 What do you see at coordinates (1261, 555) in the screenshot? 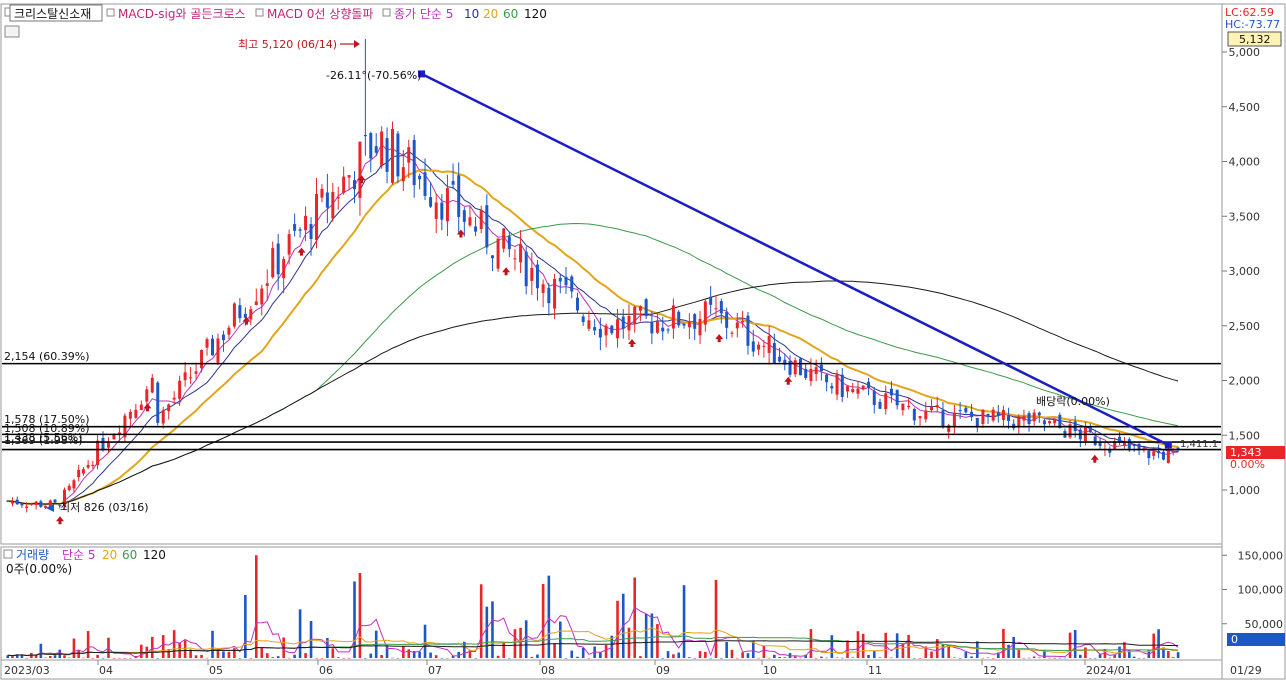
I see `volume-tick-label: 150,000` at bounding box center [1261, 555].